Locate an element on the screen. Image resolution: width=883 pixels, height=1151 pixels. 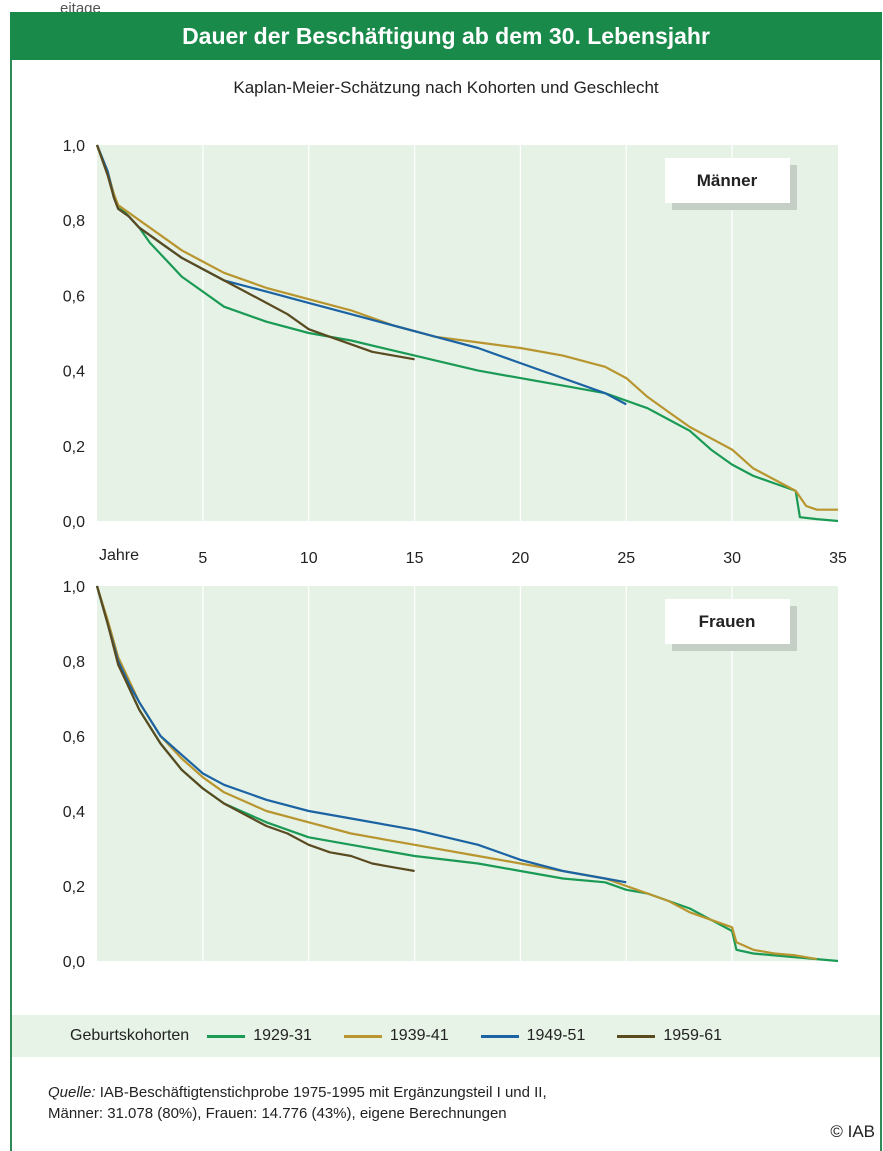
copyright: © IAB is located at coordinates (852, 1131).